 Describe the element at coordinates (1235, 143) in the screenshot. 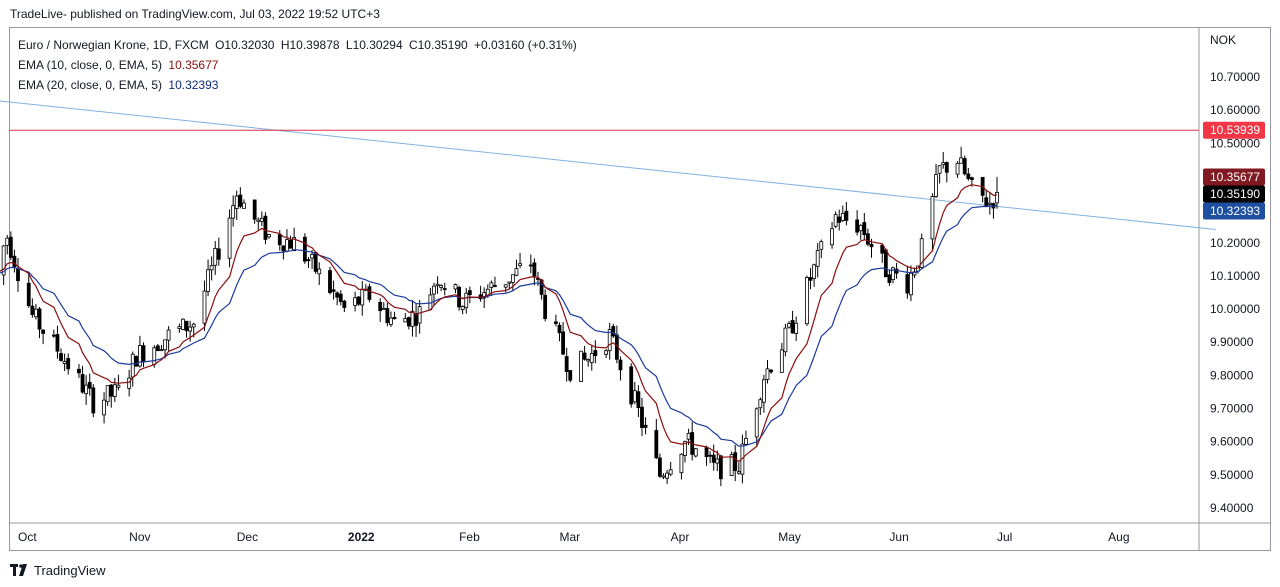

I see `y-tick-label: 10.50000` at that location.